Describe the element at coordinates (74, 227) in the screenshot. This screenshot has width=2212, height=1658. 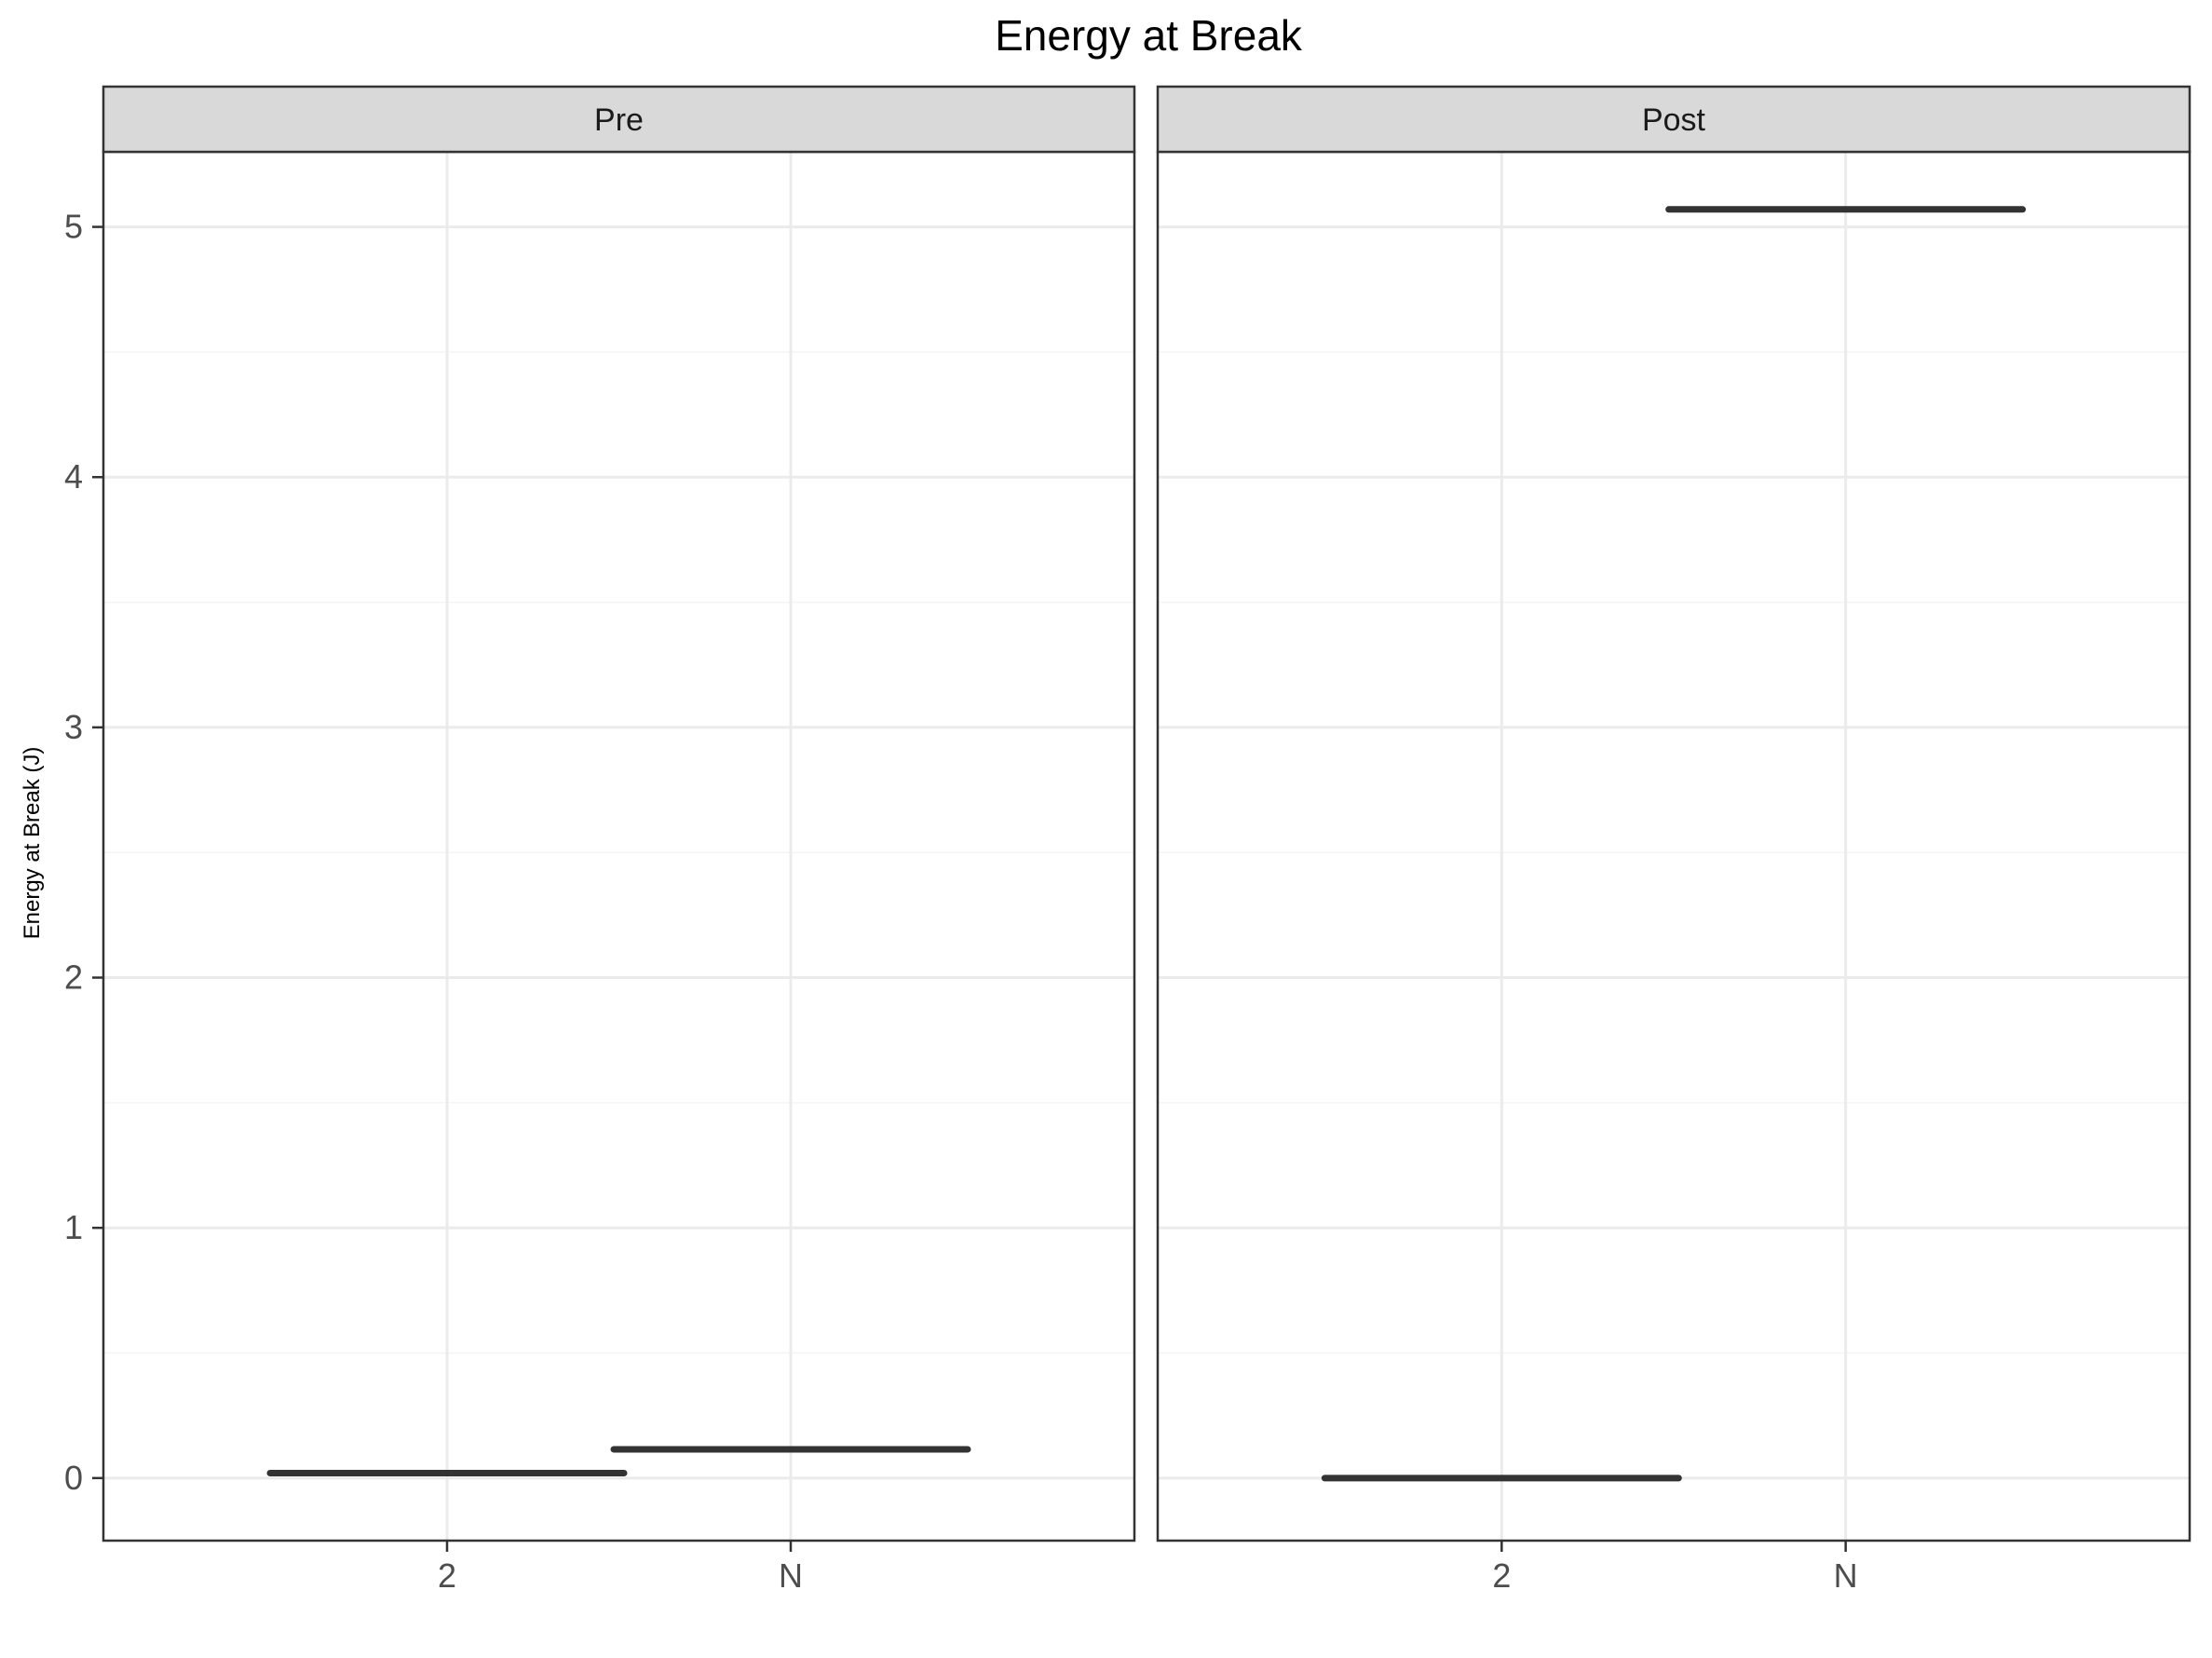
I see `y-tick-label: 5` at that location.